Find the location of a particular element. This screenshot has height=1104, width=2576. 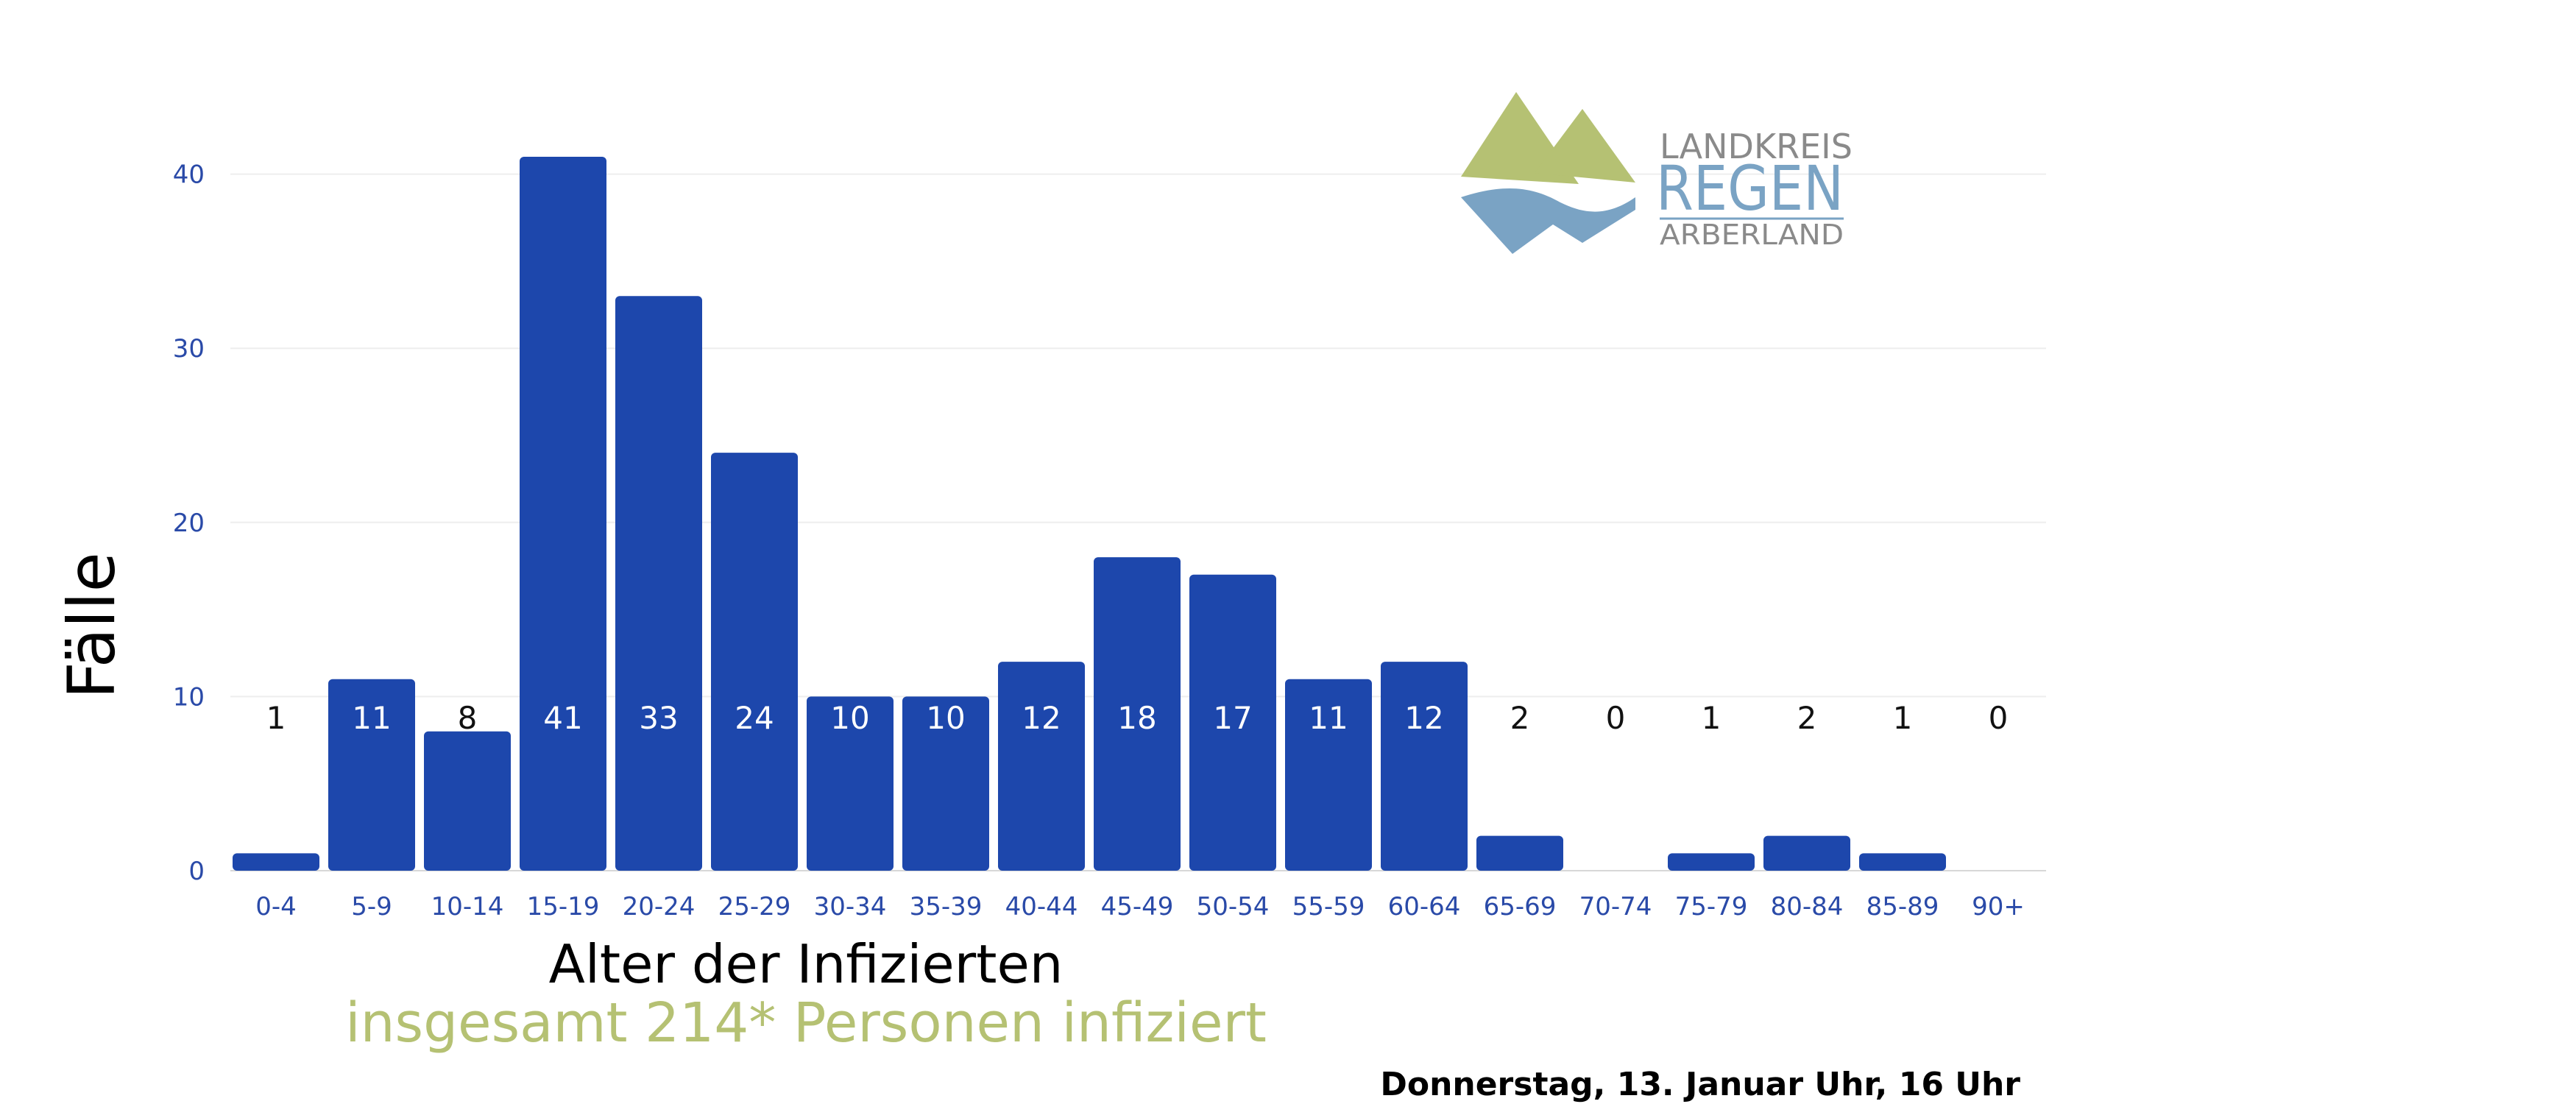

y-tick-label: 10 is located at coordinates (189, 697).